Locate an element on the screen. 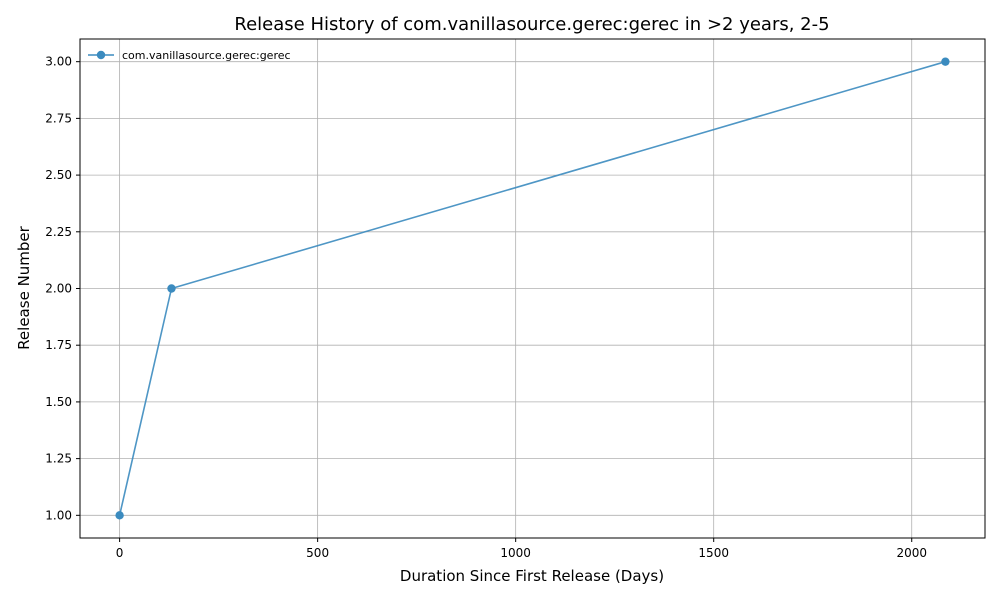  x-tick-label: 1500 is located at coordinates (713, 553).